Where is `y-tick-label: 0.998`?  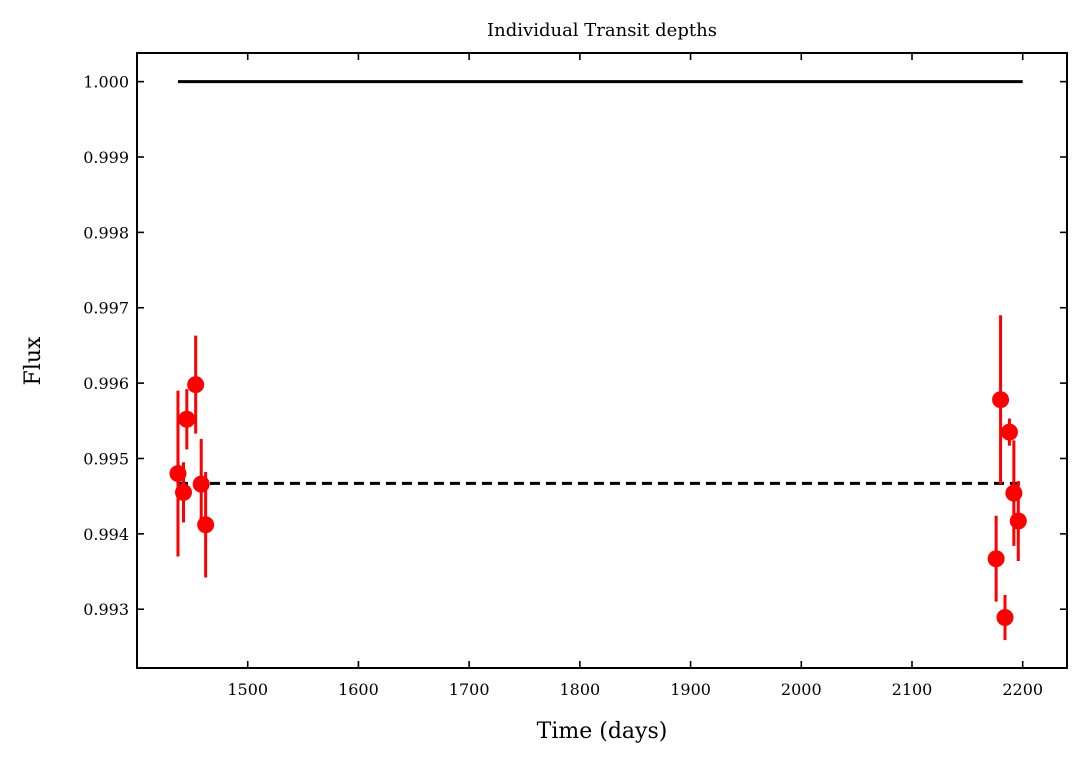
y-tick-label: 0.998 is located at coordinates (106, 232).